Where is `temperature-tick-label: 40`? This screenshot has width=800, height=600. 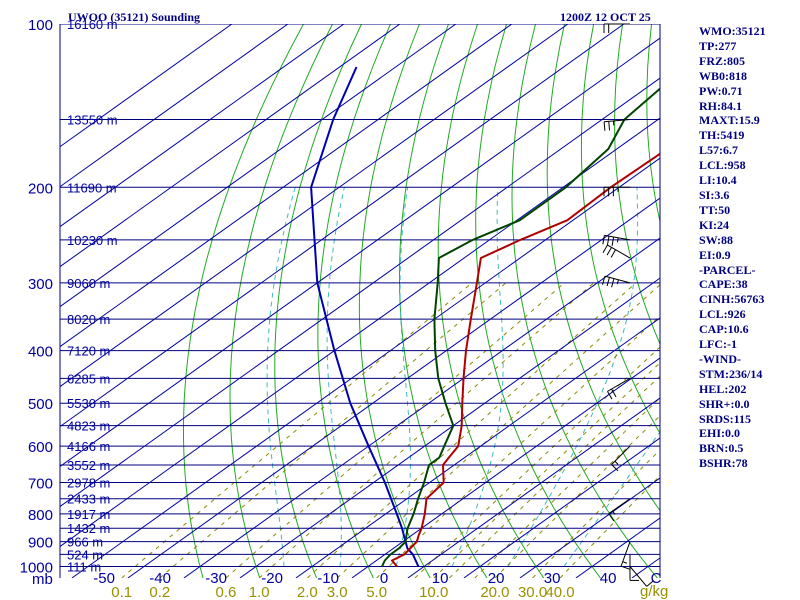
temperature-tick-label: 40 is located at coordinates (608, 578).